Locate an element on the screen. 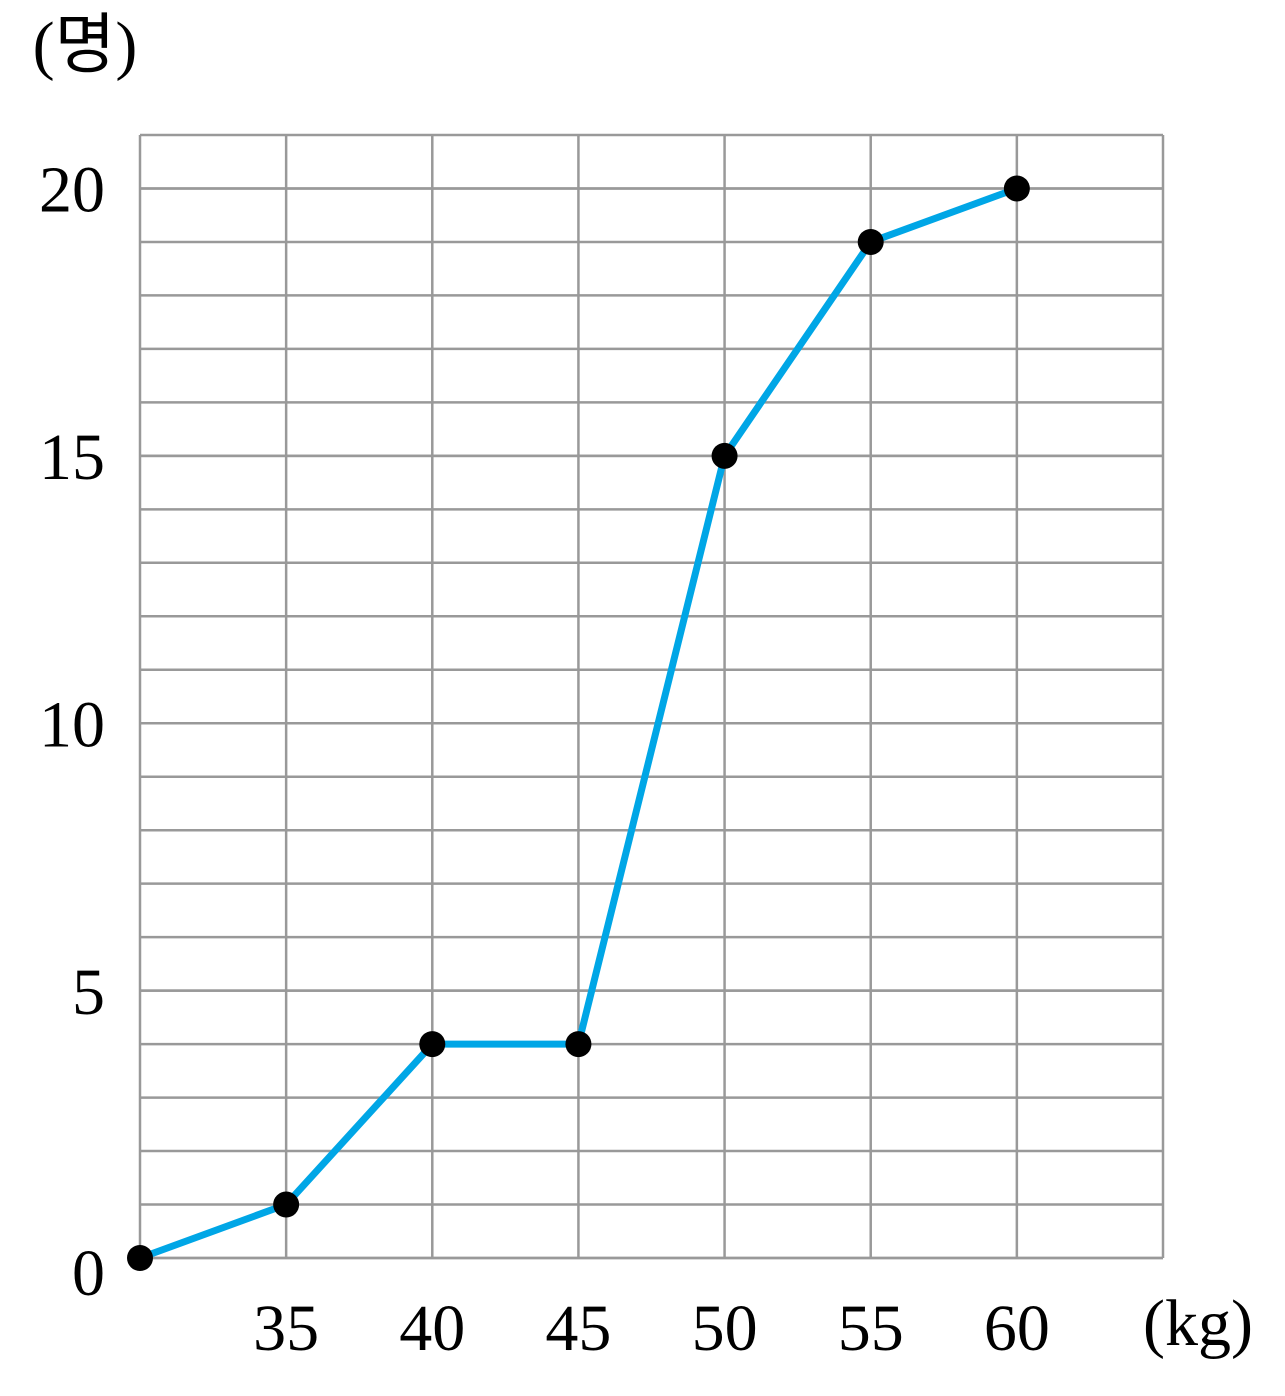 This screenshot has width=1285, height=1396. x-tick-label: 45 is located at coordinates (578, 1328).